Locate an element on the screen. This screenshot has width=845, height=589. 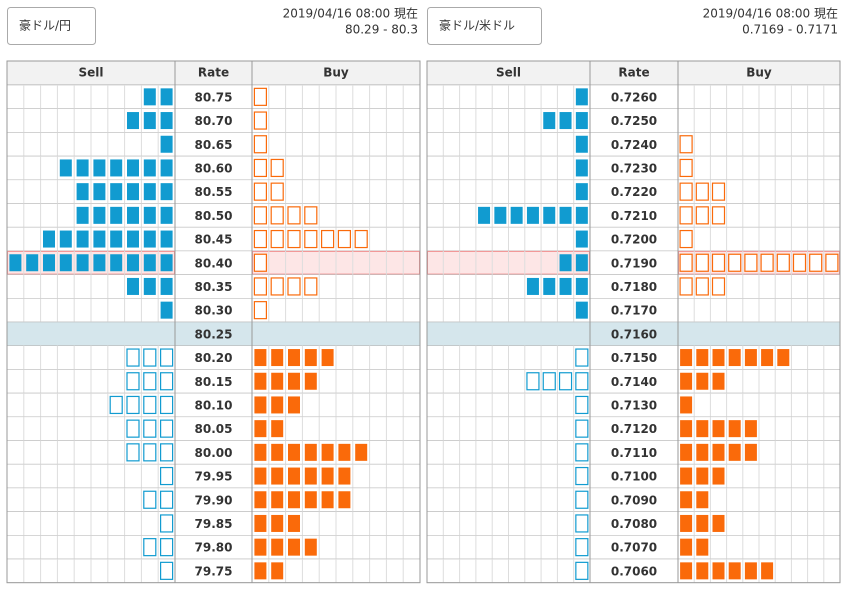
rate: 0.7250 is located at coordinates (634, 121).